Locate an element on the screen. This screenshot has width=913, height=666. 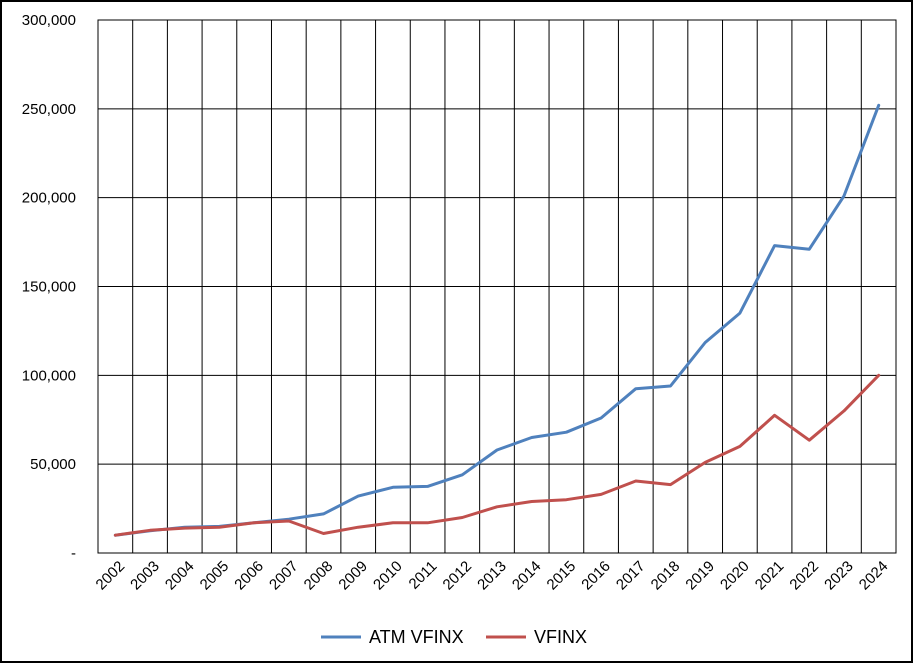
x-tick-label: 2020 is located at coordinates (735, 576).